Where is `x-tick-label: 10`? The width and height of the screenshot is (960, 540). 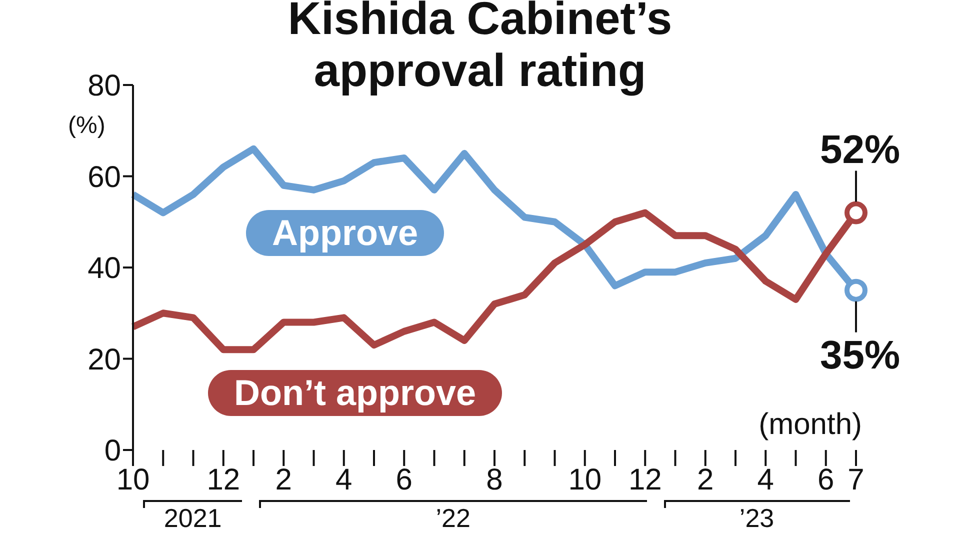 x-tick-label: 10 is located at coordinates (585, 479).